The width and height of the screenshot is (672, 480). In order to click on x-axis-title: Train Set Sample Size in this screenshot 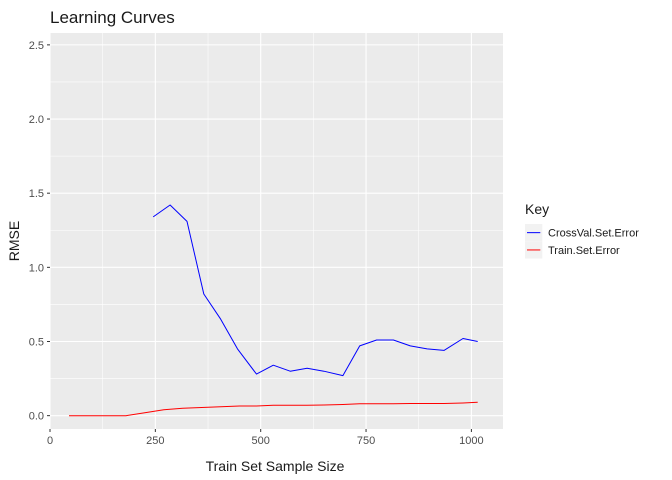, I will do `click(275, 466)`.